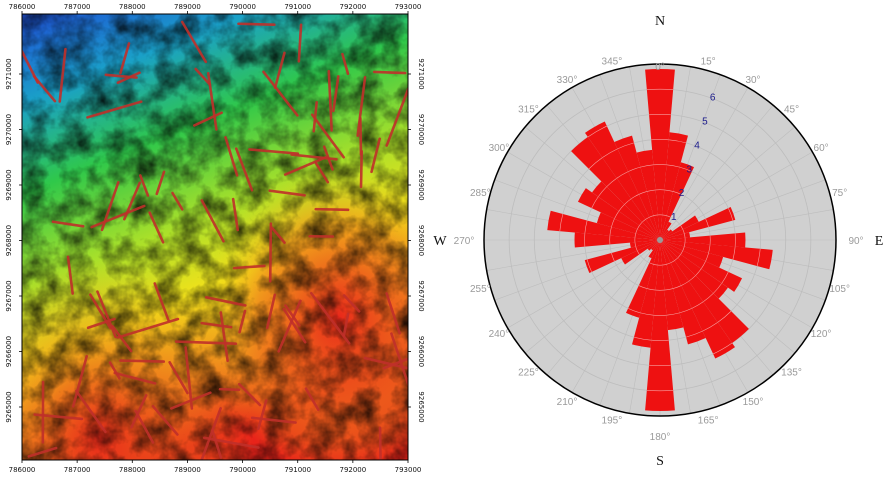 The width and height of the screenshot is (891, 480). Describe the element at coordinates (821, 334) in the screenshot. I see `angle-label: 120°` at that location.